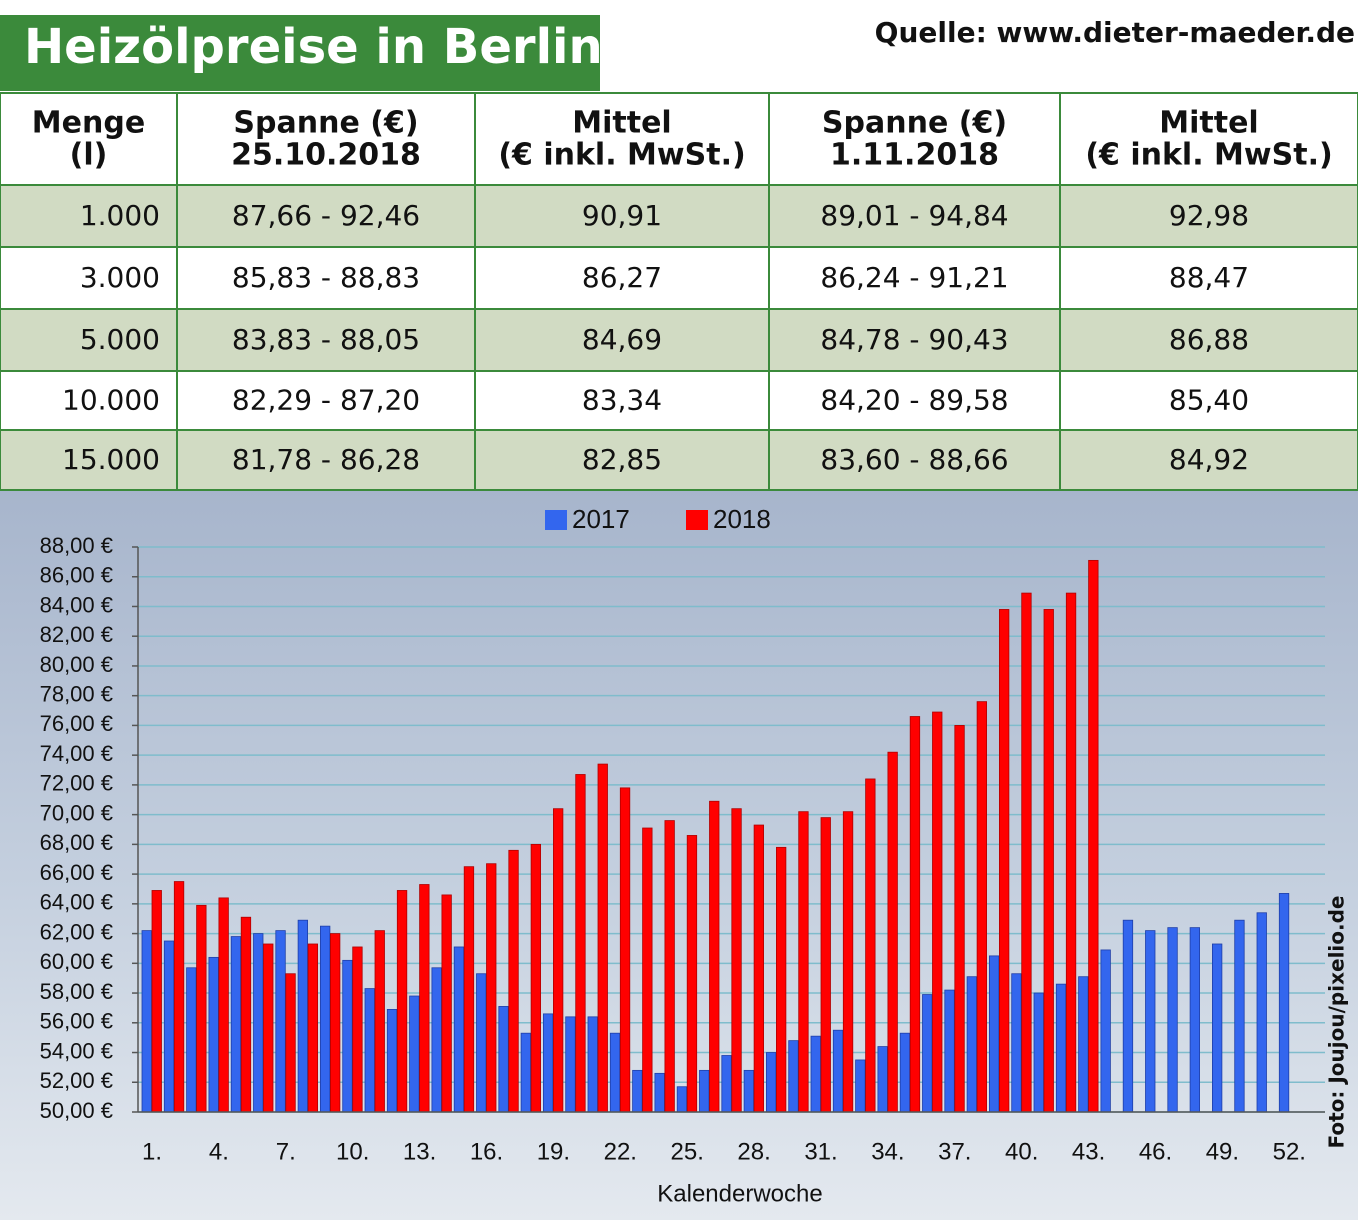 This screenshot has width=1358, height=1224. What do you see at coordinates (76, 545) in the screenshot?
I see `y-tick-label: 88,00 €` at bounding box center [76, 545].